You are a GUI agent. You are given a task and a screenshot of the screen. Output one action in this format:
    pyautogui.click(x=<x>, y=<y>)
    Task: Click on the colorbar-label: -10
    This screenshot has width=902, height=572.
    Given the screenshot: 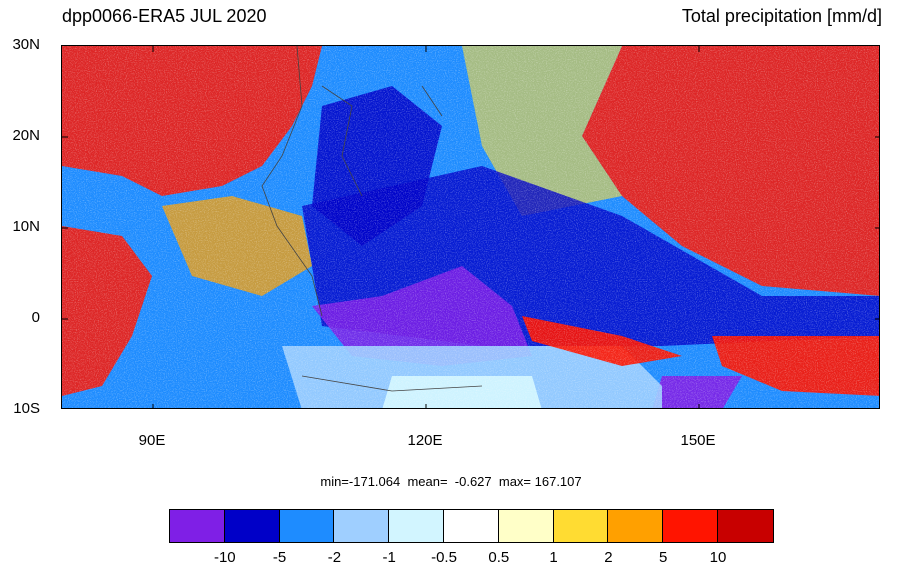 What is the action you would take?
    pyautogui.click(x=224, y=557)
    